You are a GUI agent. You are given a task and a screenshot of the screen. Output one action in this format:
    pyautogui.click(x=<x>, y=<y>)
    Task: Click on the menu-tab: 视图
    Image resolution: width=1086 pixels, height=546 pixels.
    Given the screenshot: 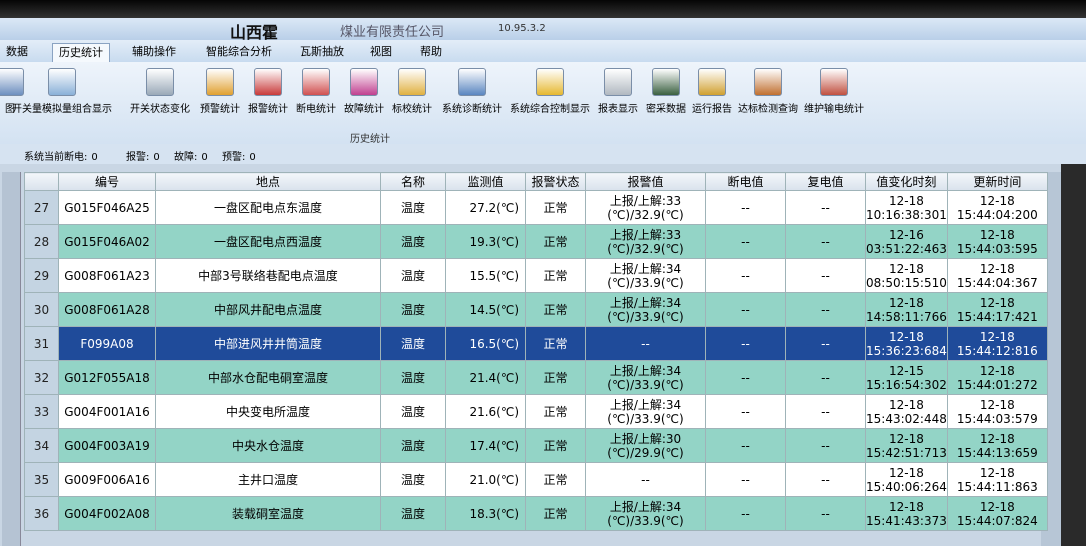 What is the action you would take?
    pyautogui.click(x=381, y=51)
    